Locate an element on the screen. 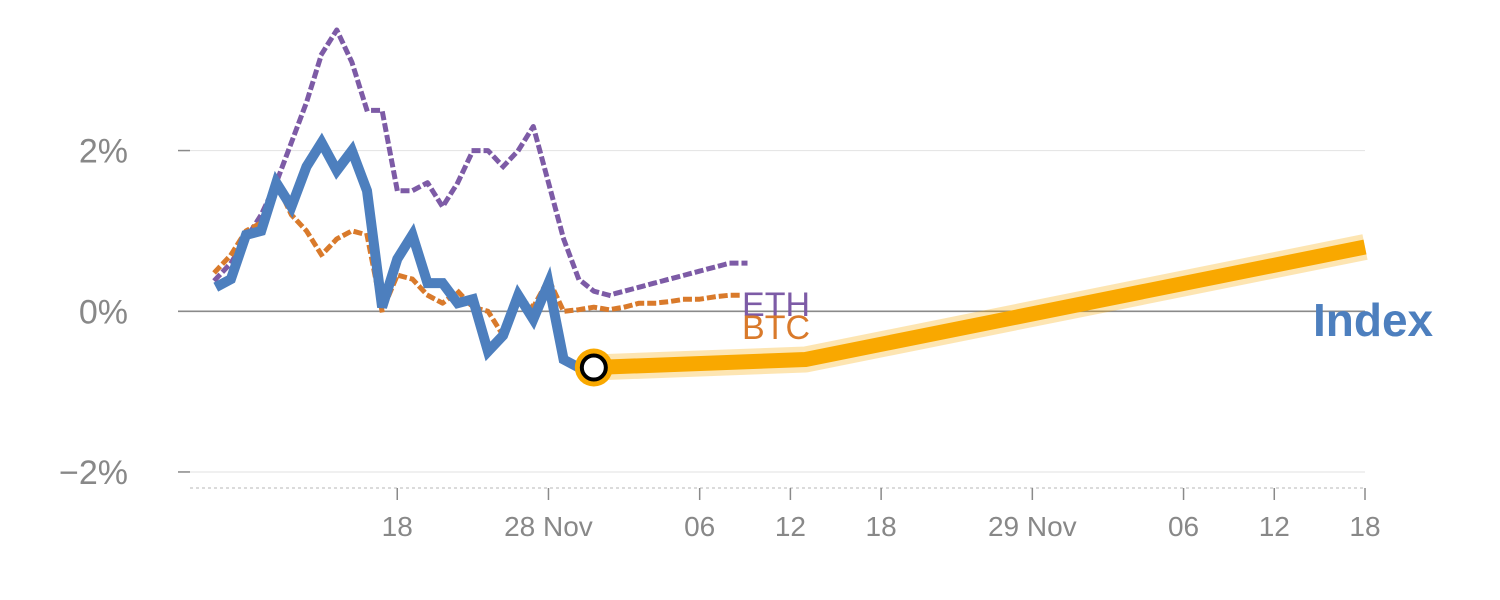 The height and width of the screenshot is (600, 1500). eth-series-label: ETH is located at coordinates (776, 305).